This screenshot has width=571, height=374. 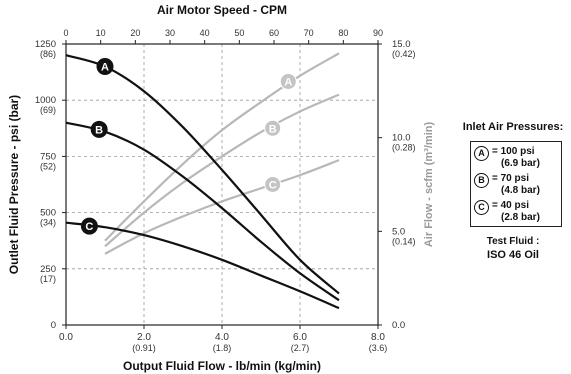 I want to click on x-tick-sublabel: (2.7), so click(x=300, y=348).